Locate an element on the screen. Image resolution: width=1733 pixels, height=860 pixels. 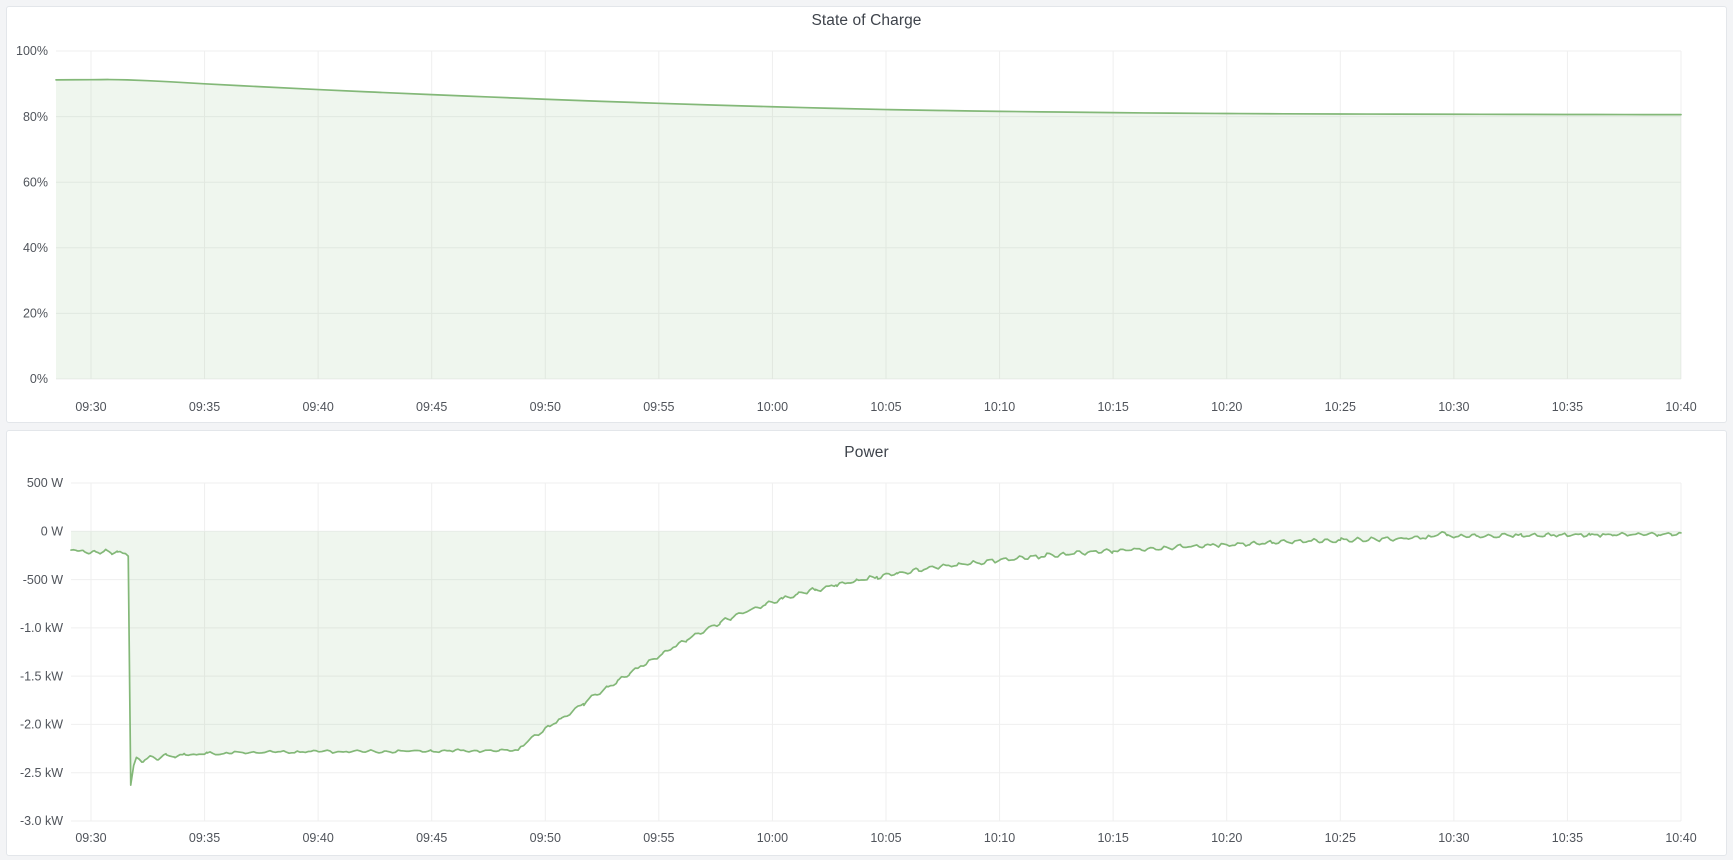
y-axis-tick-label: -2.5 kW is located at coordinates (41, 773).